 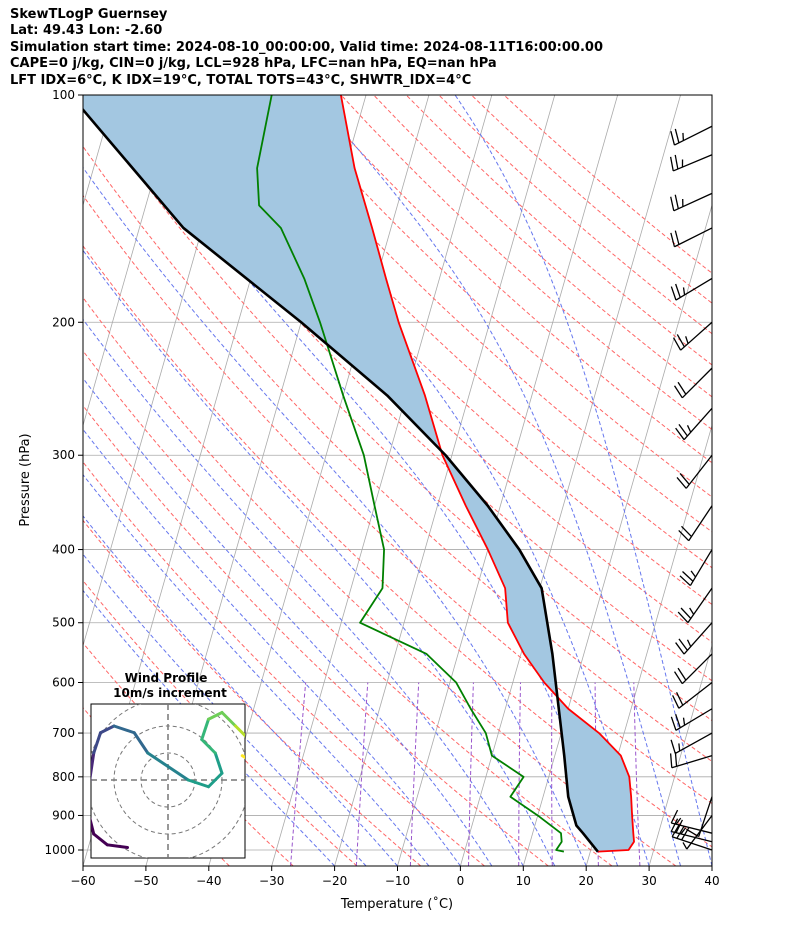 What do you see at coordinates (168, 781) in the screenshot?
I see `hodograph` at bounding box center [168, 781].